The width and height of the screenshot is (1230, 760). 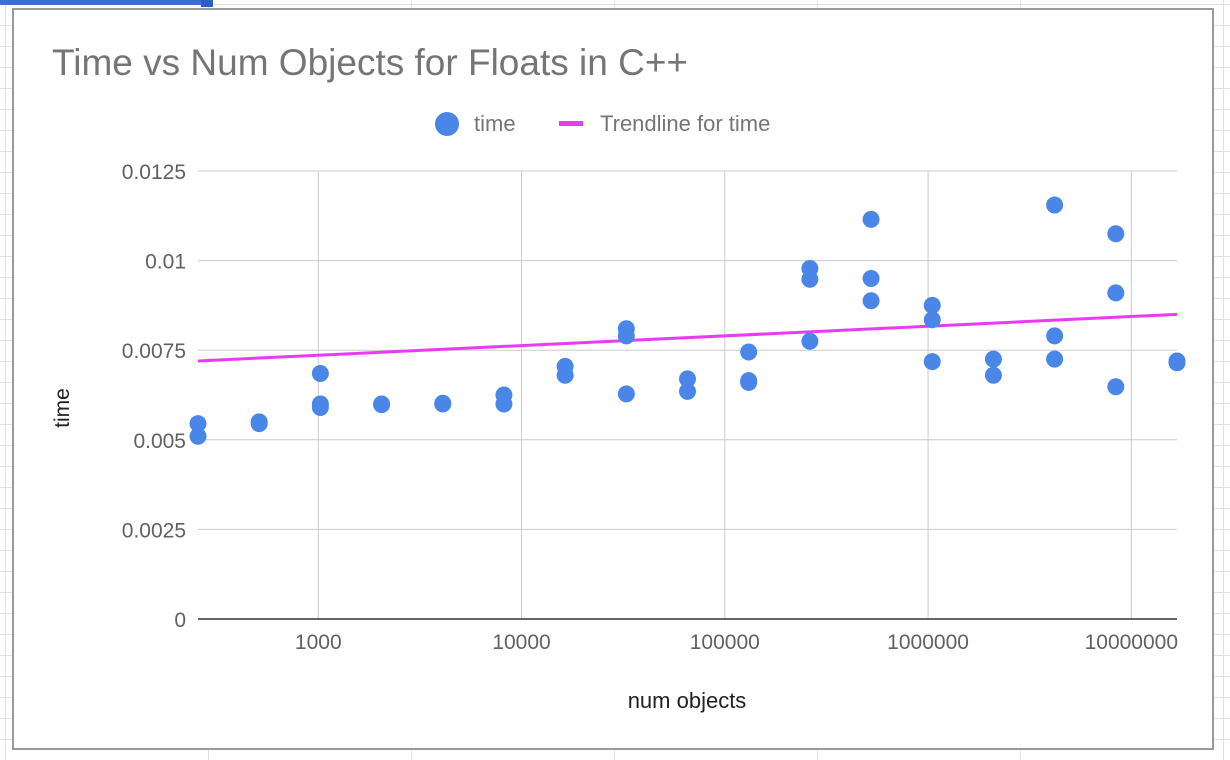 What do you see at coordinates (571, 123) in the screenshot?
I see `legend-trendline-marker-icon` at bounding box center [571, 123].